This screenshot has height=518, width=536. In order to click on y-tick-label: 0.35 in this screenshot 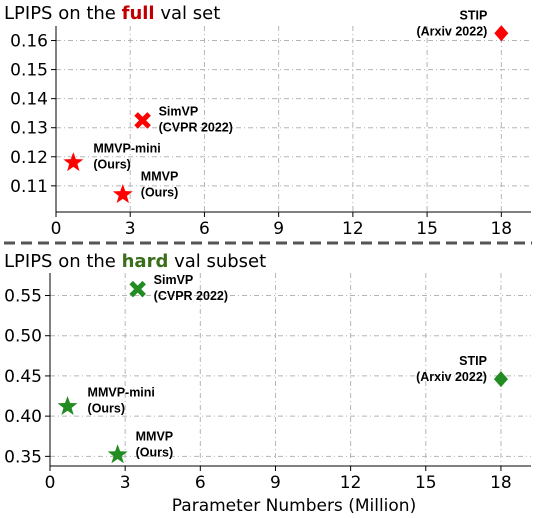, I will do `click(23, 457)`.